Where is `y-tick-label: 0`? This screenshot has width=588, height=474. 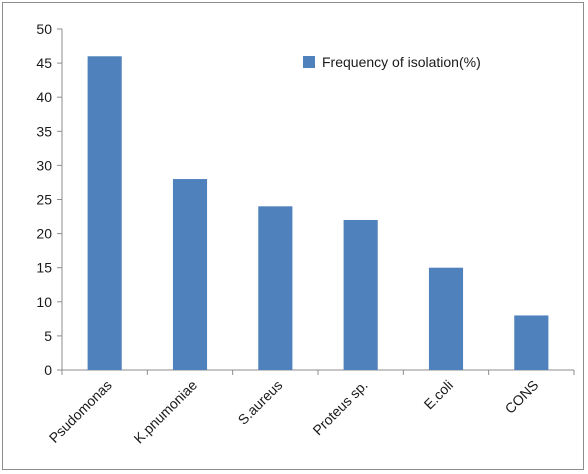 y-tick-label: 0 is located at coordinates (48, 370).